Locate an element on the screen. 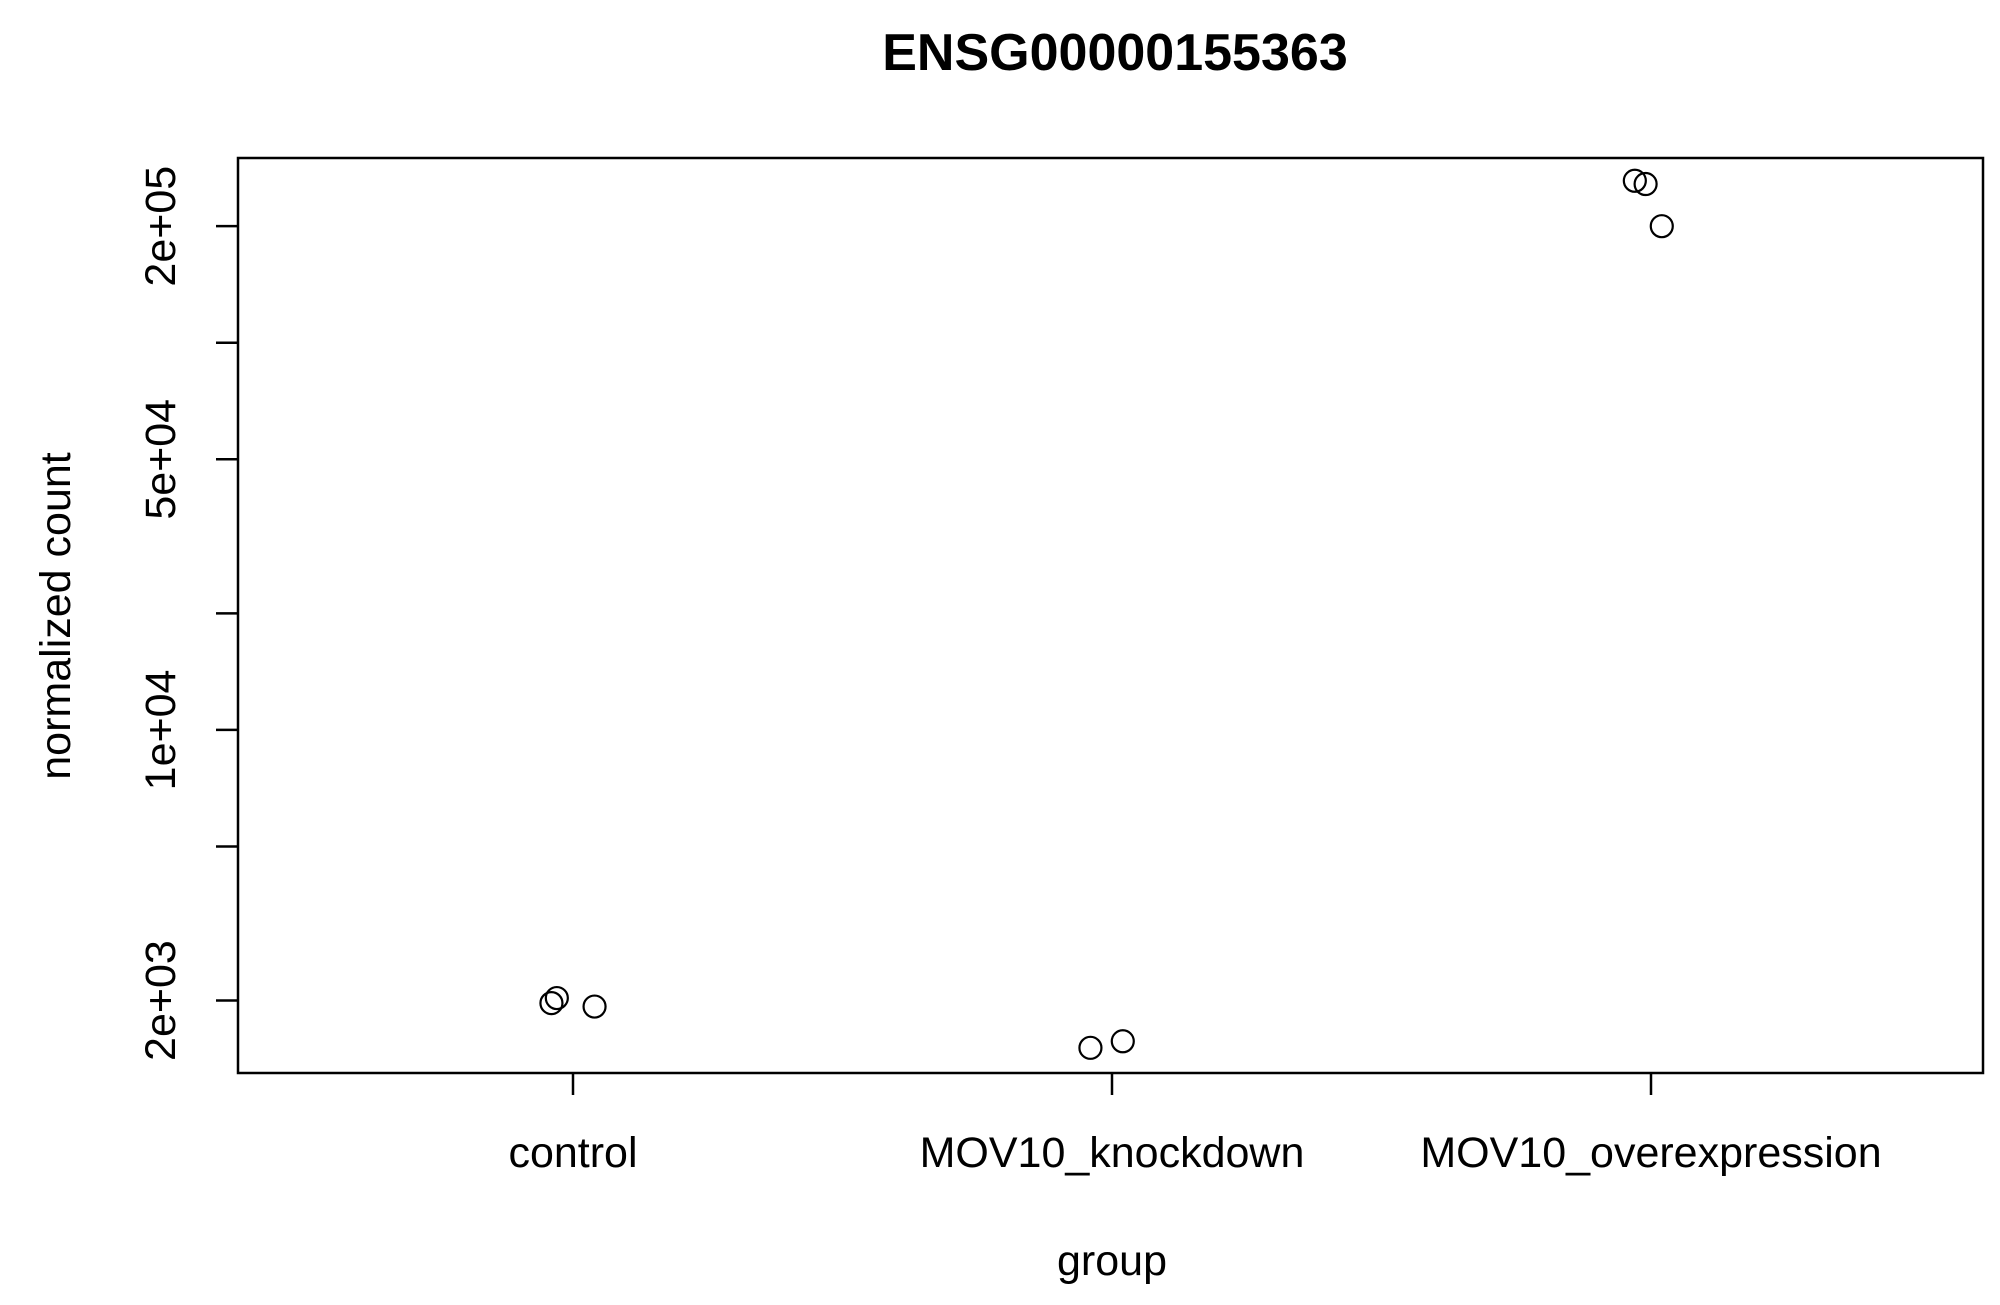  x-tick-label: MOV10_knockdown is located at coordinates (1112, 1153).